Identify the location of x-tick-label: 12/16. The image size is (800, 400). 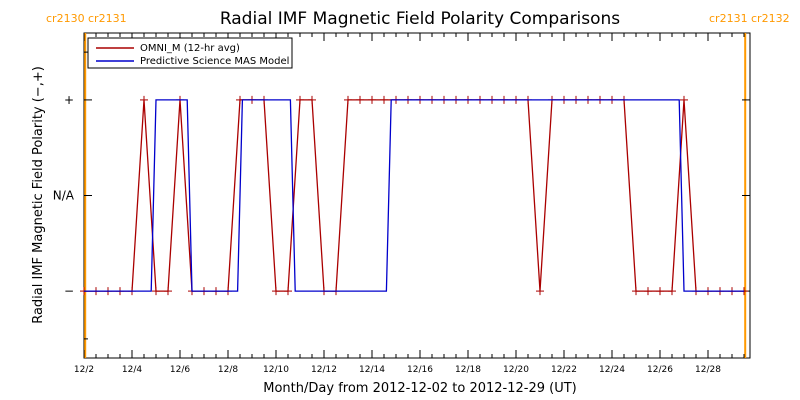
(420, 370).